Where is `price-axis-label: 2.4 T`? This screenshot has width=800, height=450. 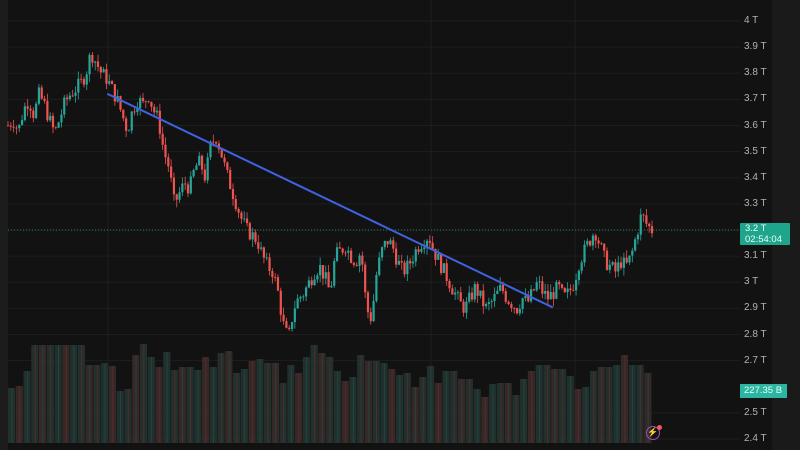 price-axis-label: 2.4 T is located at coordinates (755, 438).